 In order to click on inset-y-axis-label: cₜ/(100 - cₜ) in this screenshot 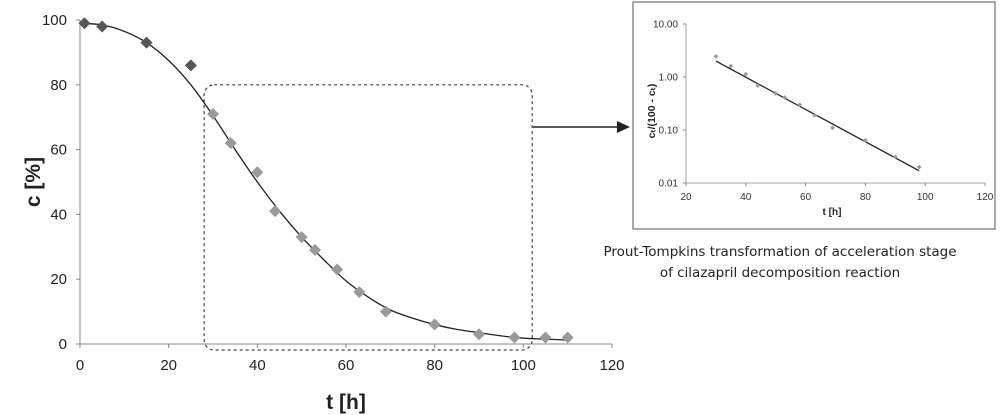, I will do `click(652, 111)`.